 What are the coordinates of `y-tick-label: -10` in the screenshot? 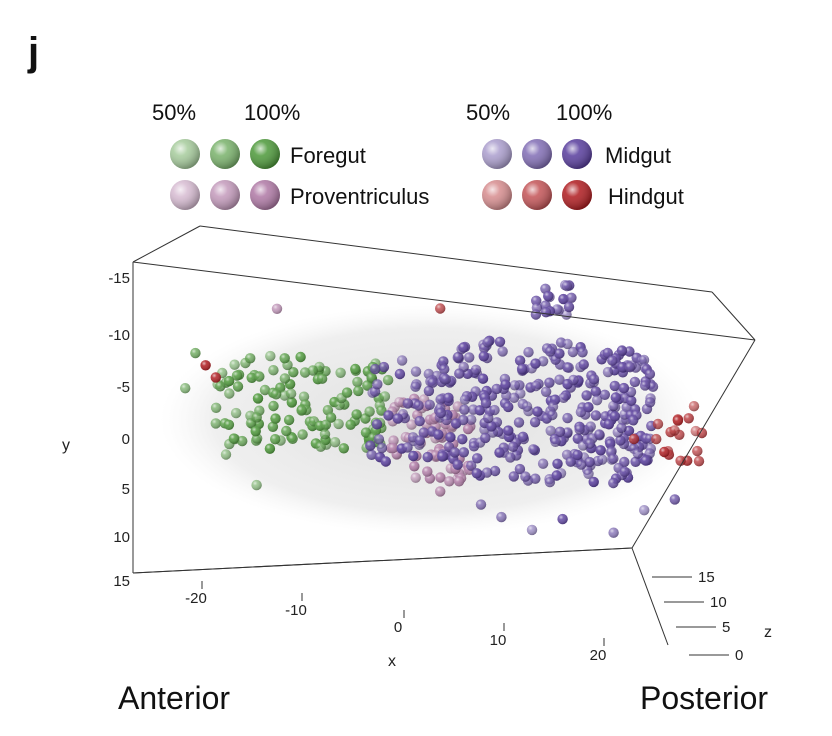 It's located at (119, 335).